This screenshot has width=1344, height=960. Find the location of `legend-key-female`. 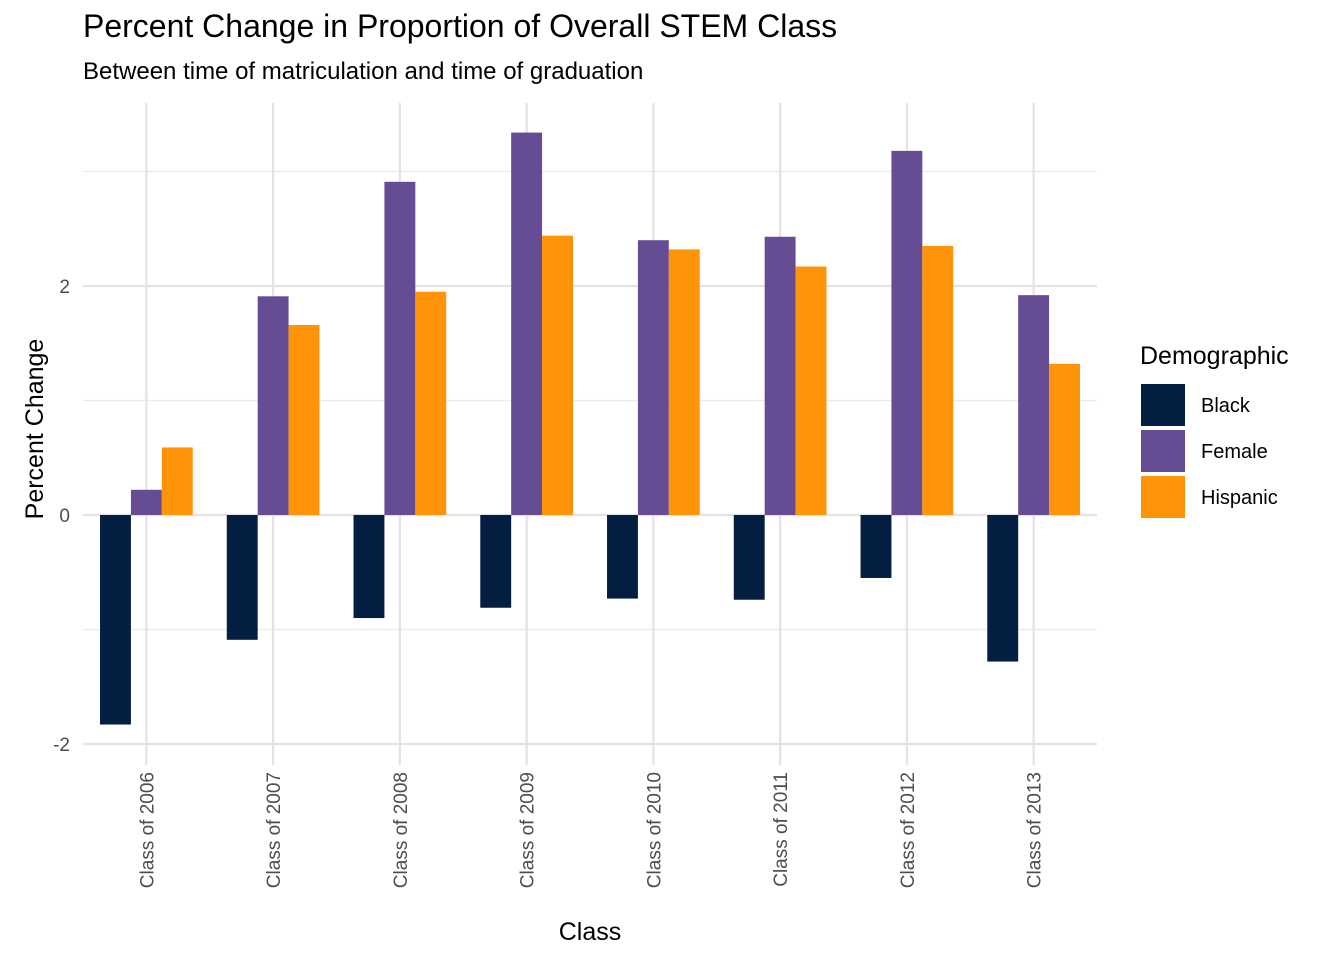

legend-key-female is located at coordinates (1163, 451).